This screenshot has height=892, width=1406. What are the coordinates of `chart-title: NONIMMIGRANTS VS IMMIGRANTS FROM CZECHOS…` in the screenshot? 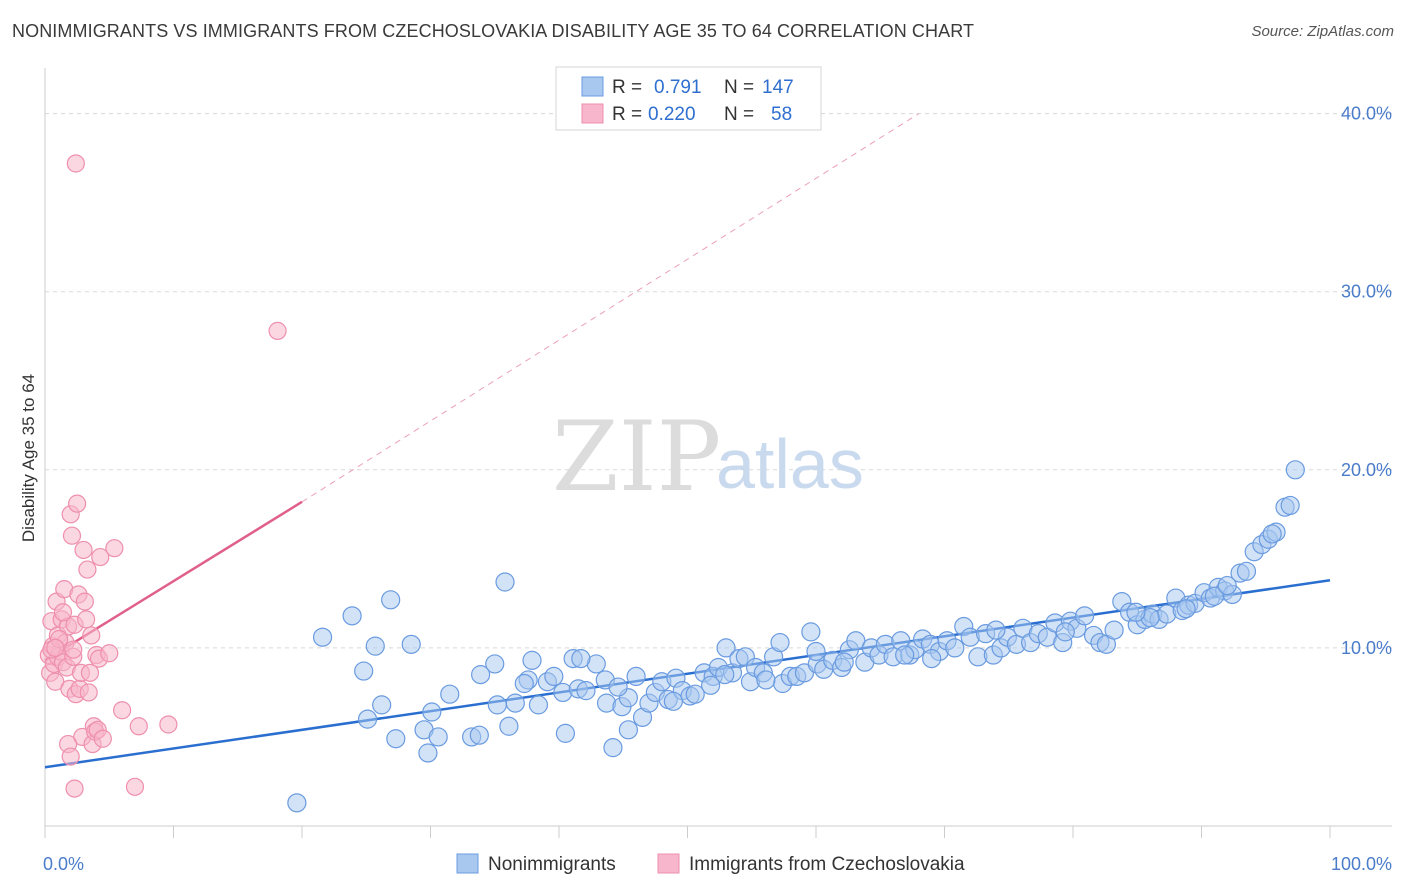 It's located at (493, 31).